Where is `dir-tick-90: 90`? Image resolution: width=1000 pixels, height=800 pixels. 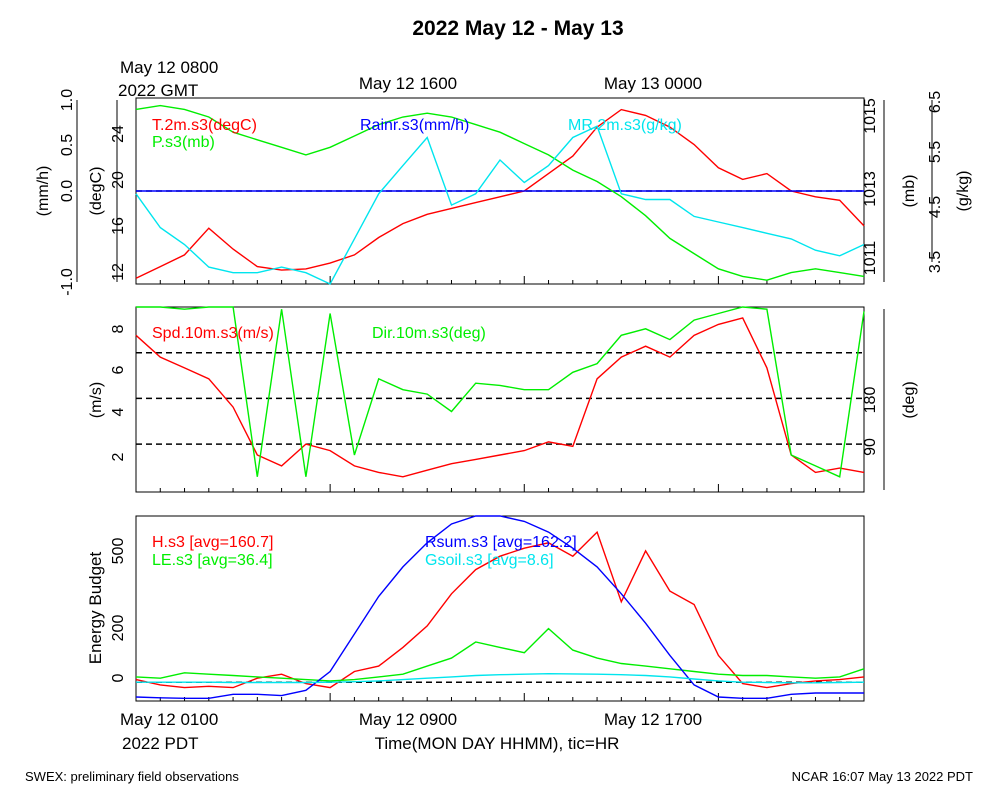 dir-tick-90: 90 is located at coordinates (870, 447).